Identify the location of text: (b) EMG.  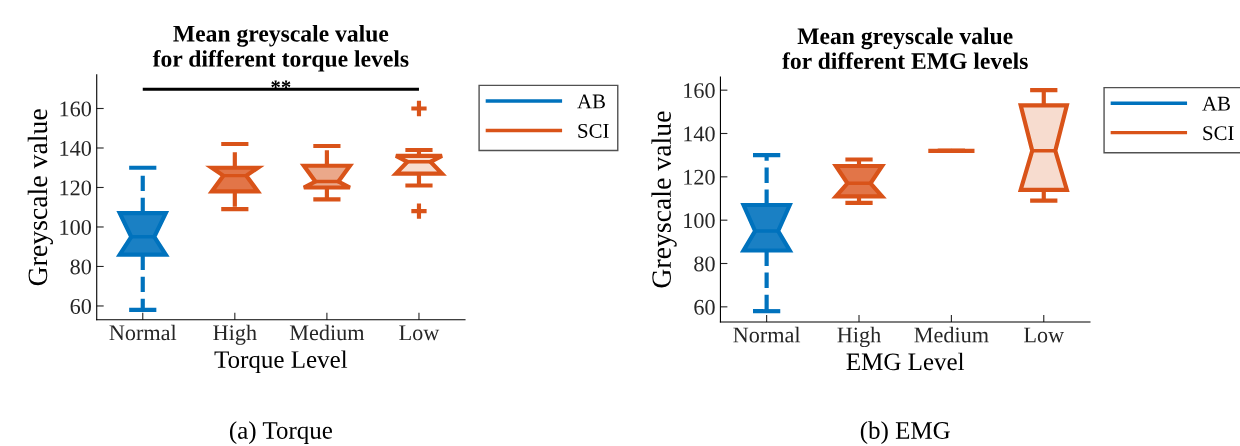
(905, 432).